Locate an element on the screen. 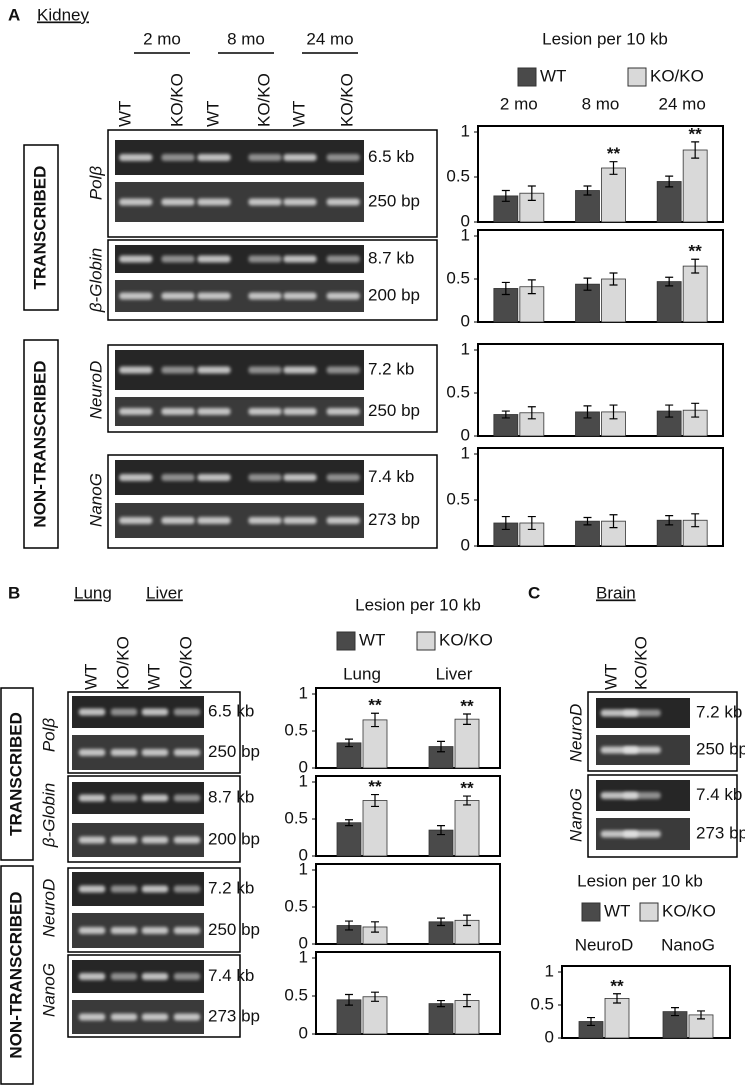 This screenshot has height=1086, width=745. y-tick-label: 0 is located at coordinates (549, 1036).